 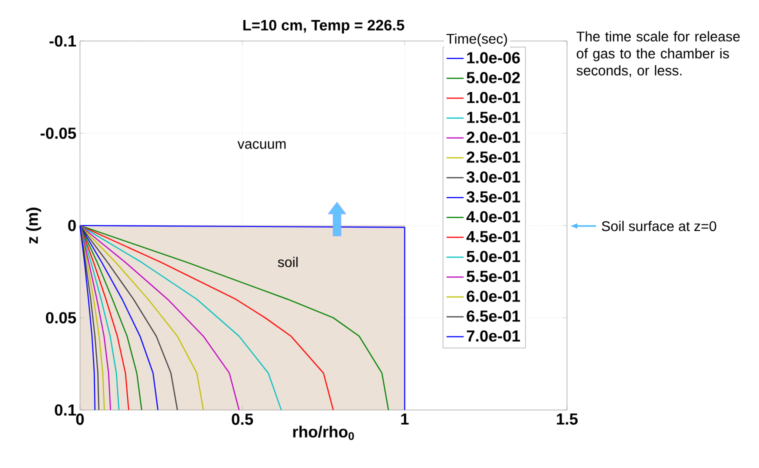 I want to click on legend-label: 7.0e-01, so click(x=493, y=336).